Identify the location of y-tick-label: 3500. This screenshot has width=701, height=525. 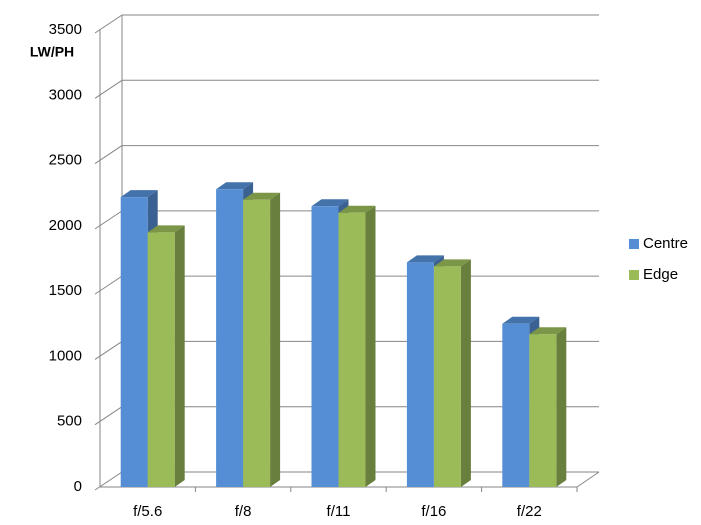
(65, 29).